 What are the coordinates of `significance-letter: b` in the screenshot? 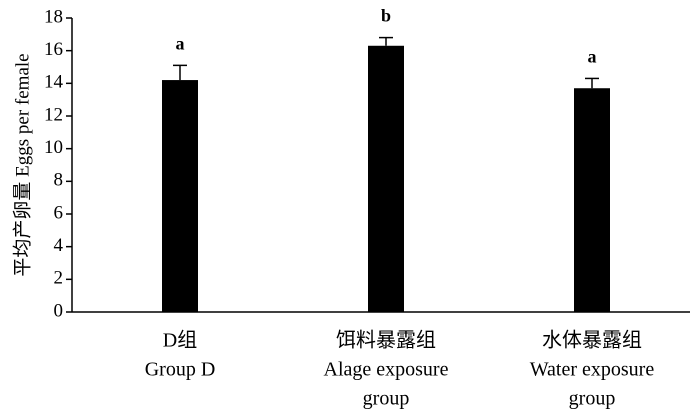 It's located at (386, 16).